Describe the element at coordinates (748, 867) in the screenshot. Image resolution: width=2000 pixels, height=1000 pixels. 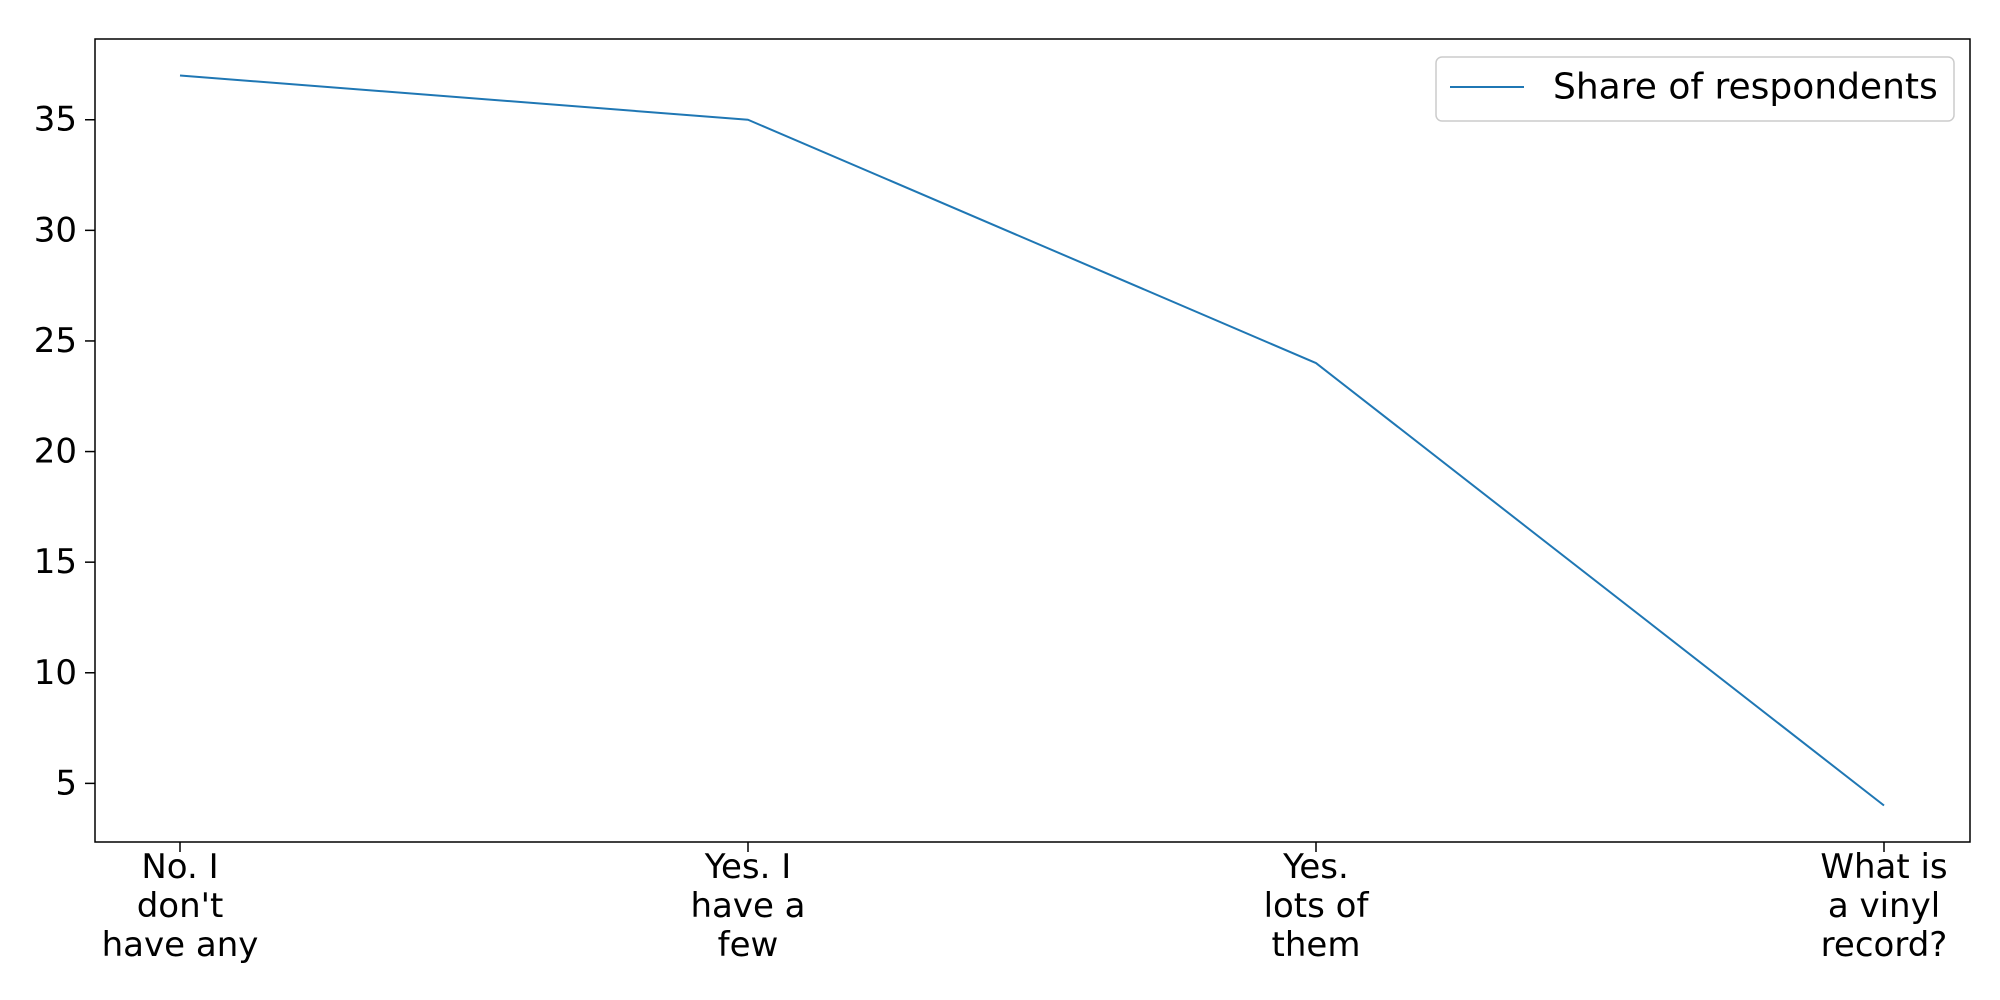
I see `x-tick-label-line: Yes. I` at that location.